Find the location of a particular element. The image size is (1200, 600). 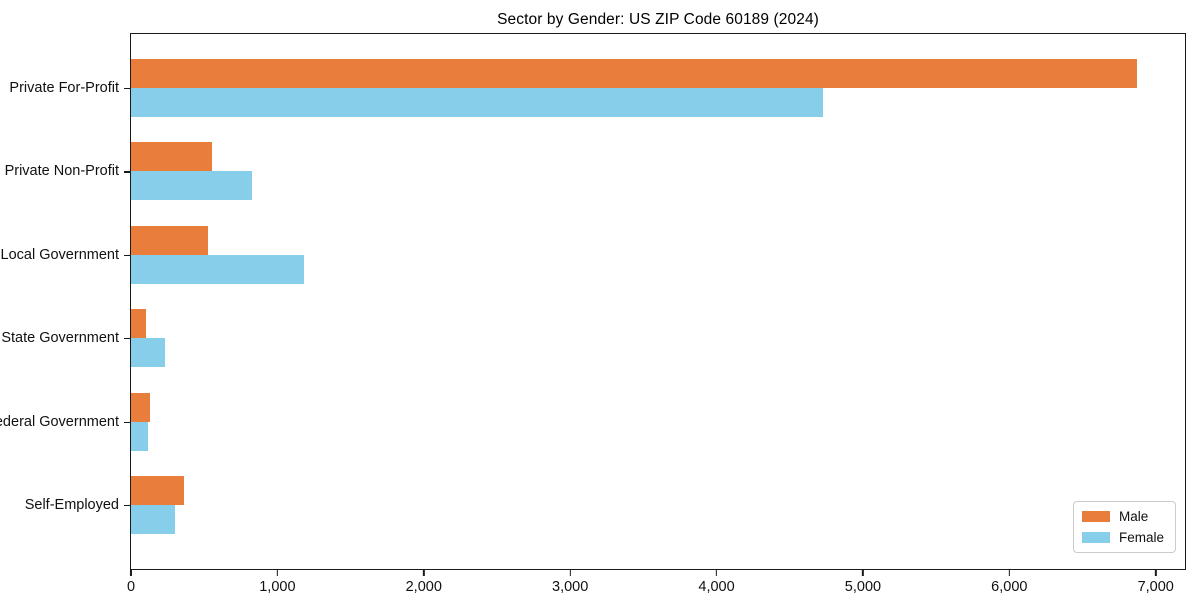

category-label: Private For-Profit is located at coordinates (64, 88).